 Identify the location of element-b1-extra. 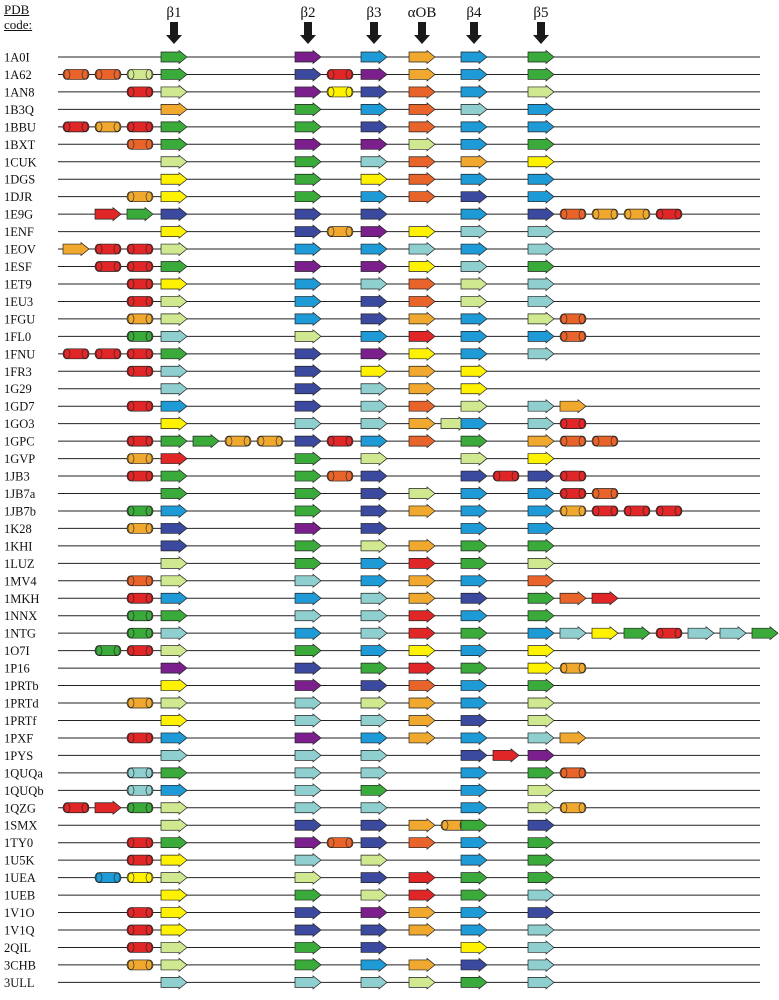
(206, 441).